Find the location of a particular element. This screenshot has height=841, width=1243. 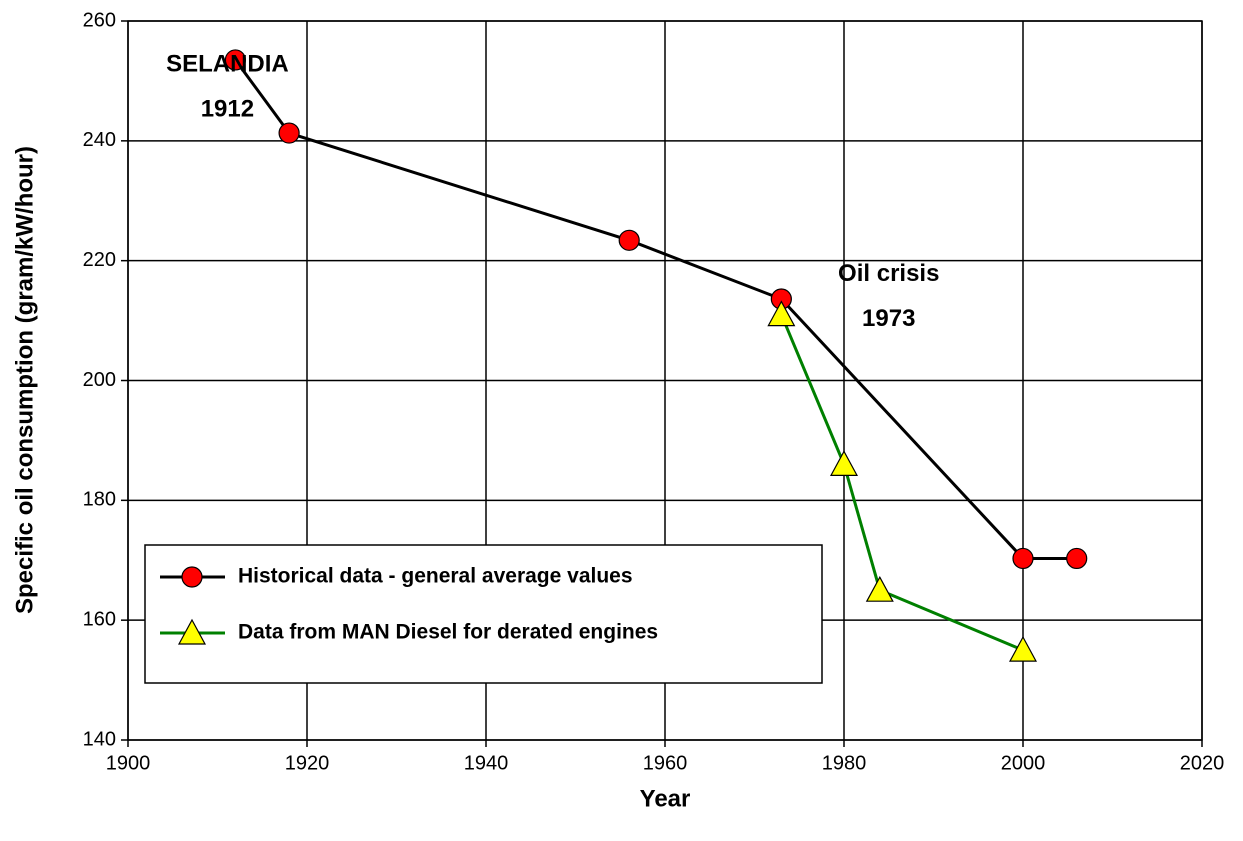

x-tick-label: 1980 is located at coordinates (844, 763).